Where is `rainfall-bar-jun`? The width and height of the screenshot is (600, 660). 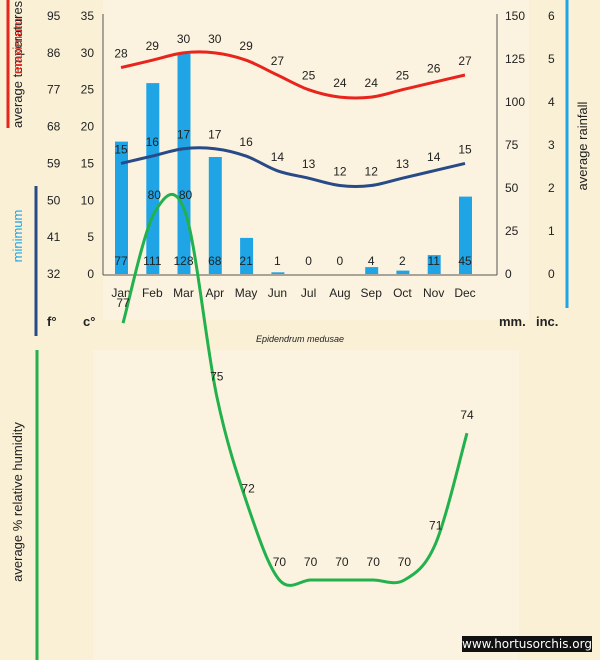 rainfall-bar-jun is located at coordinates (278, 273).